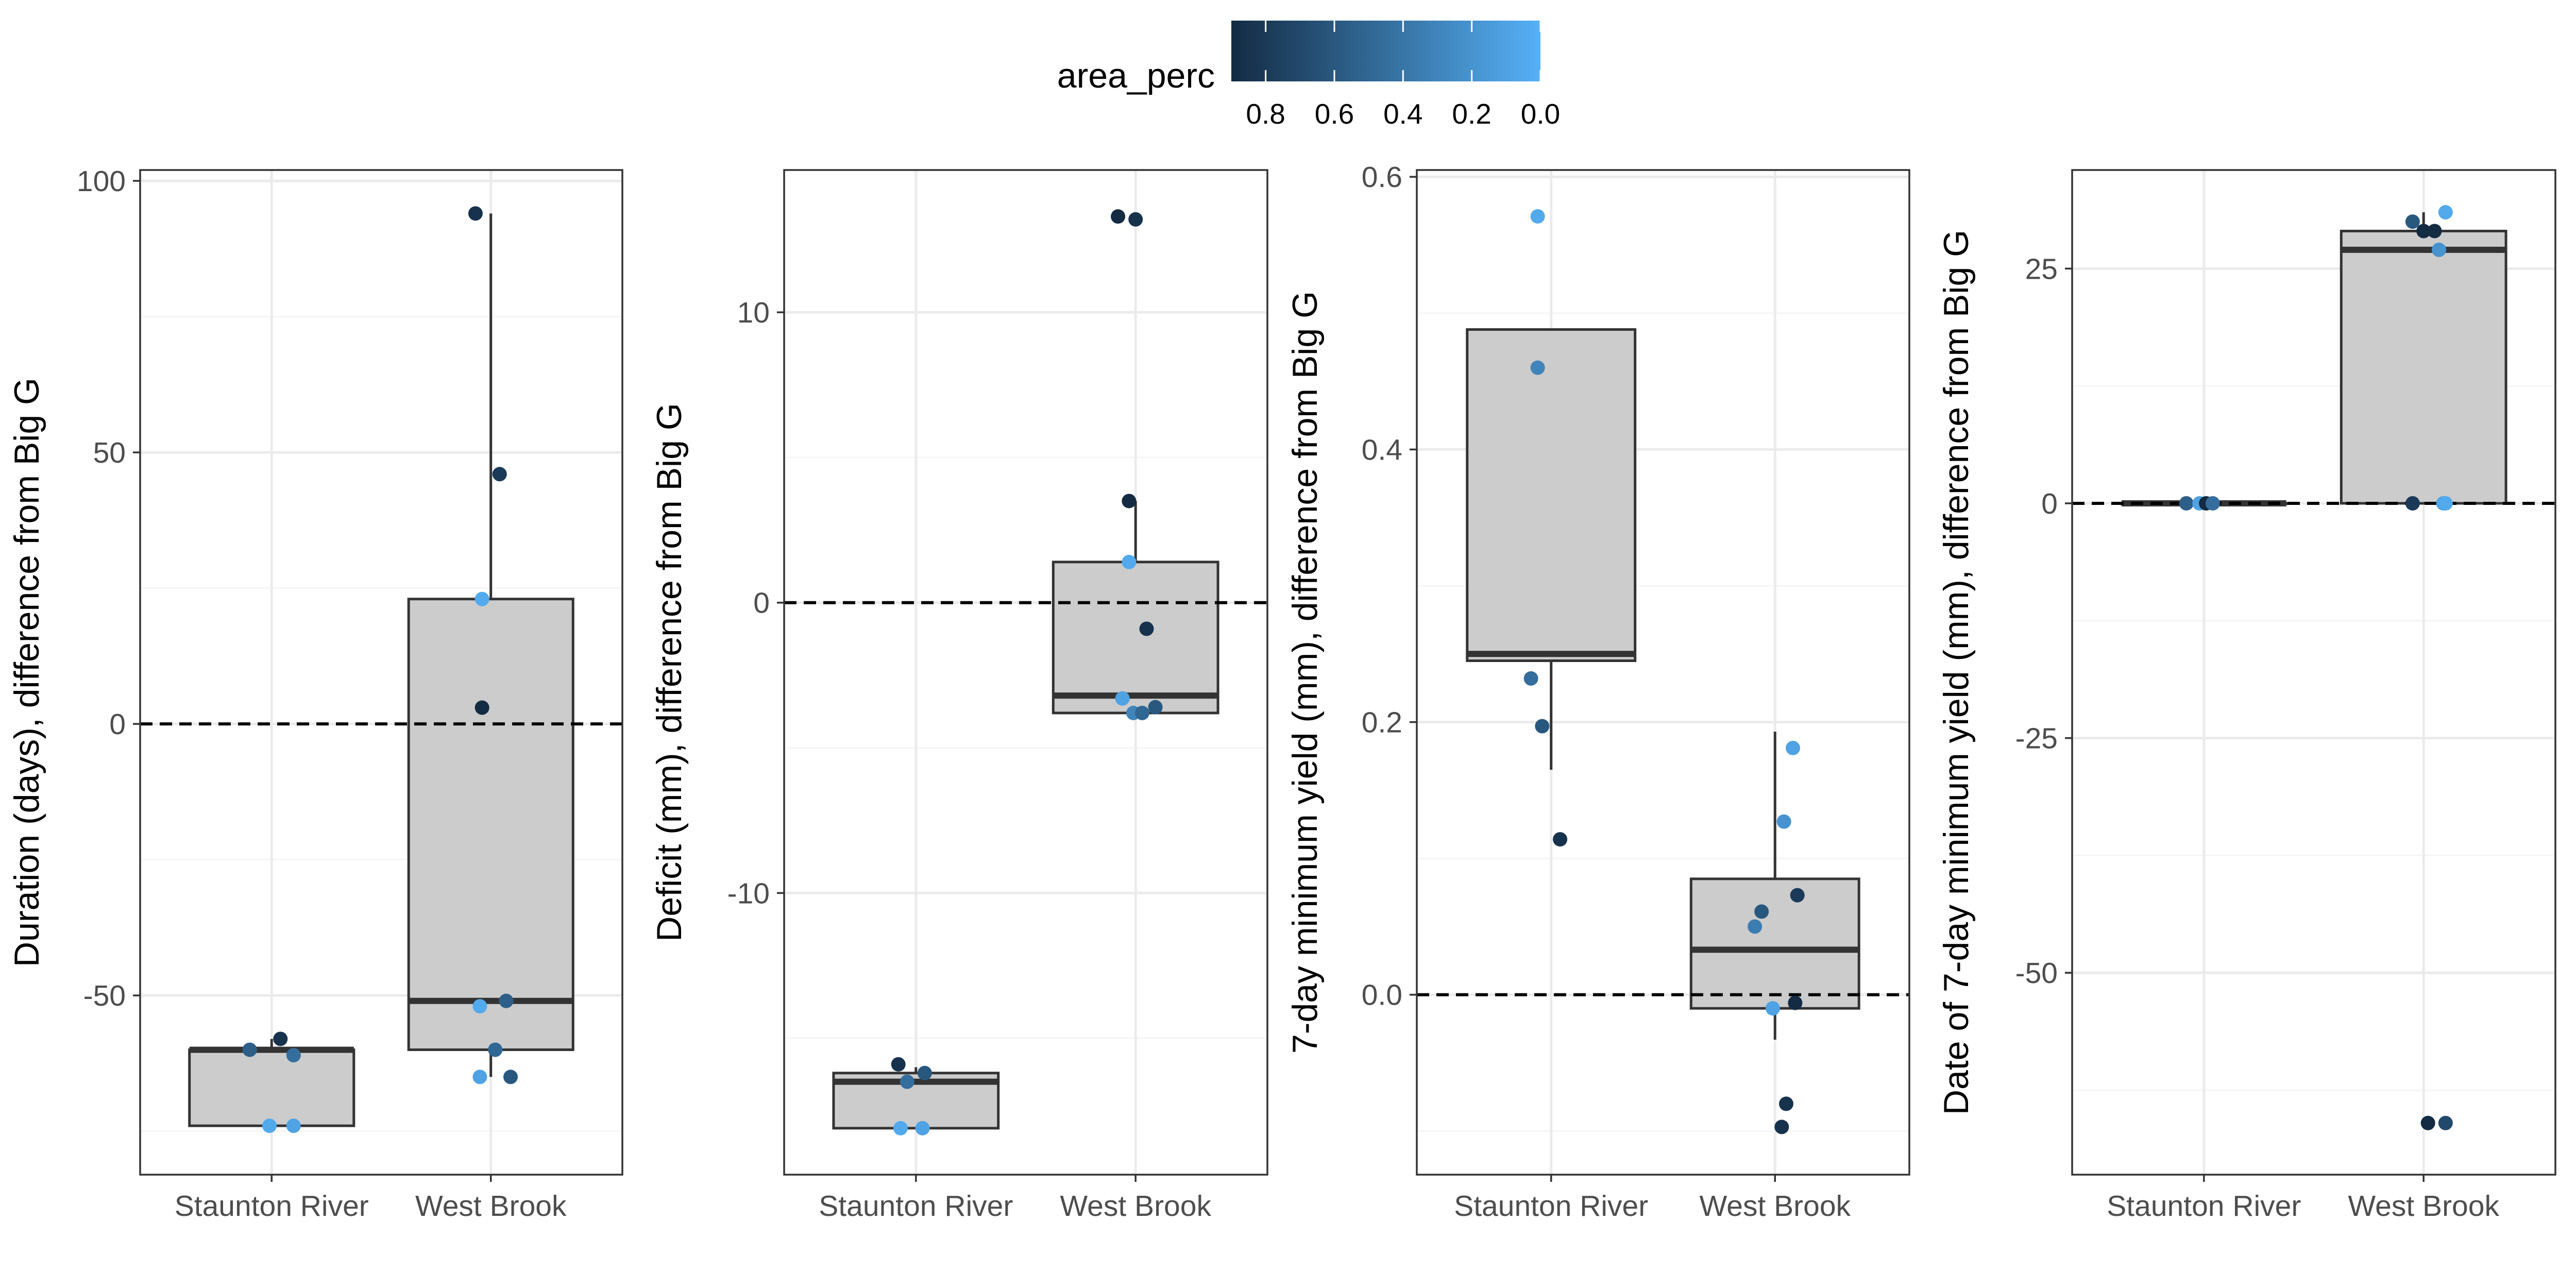  What do you see at coordinates (1382, 177) in the screenshot?
I see `y-tick-label: 0.6` at bounding box center [1382, 177].